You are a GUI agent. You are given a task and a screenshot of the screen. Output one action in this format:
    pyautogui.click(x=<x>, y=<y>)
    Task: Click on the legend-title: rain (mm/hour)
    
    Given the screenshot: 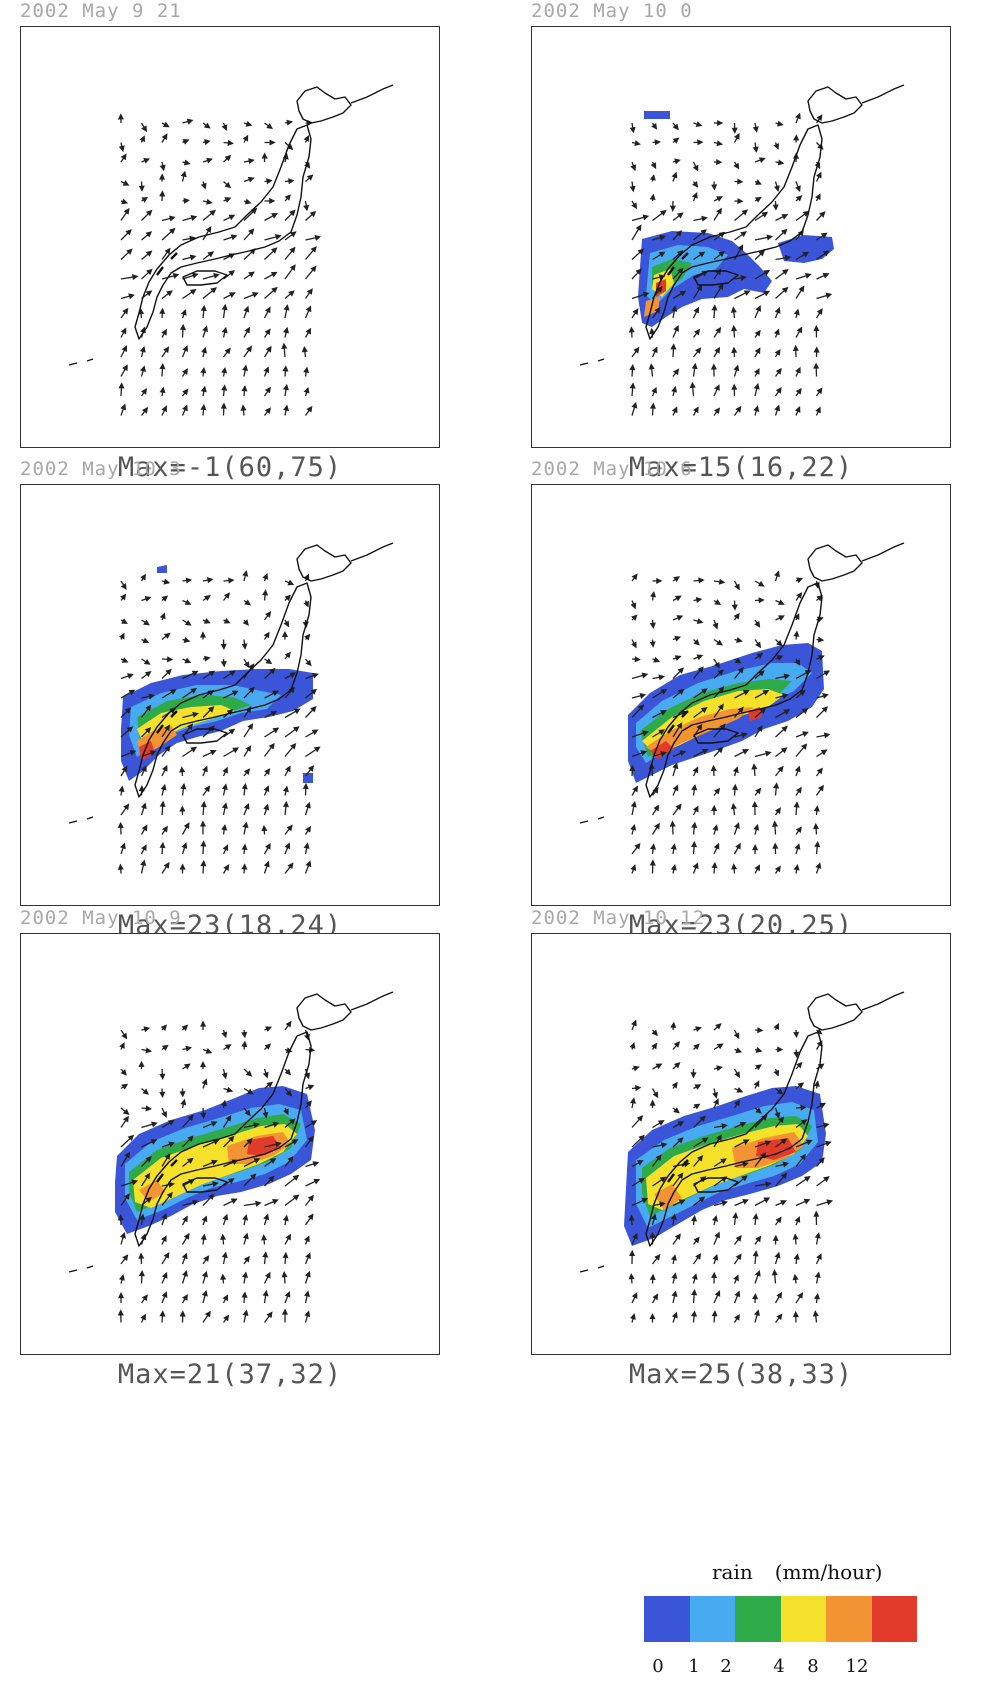 What is the action you would take?
    pyautogui.click(x=797, y=1572)
    